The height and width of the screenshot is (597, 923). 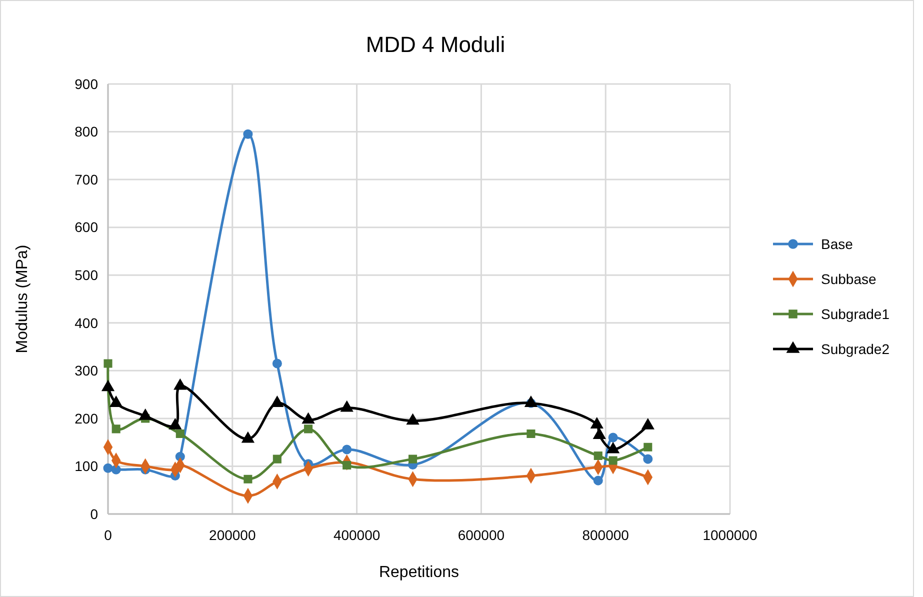 What do you see at coordinates (108, 535) in the screenshot?
I see `x-tick-label: 0` at bounding box center [108, 535].